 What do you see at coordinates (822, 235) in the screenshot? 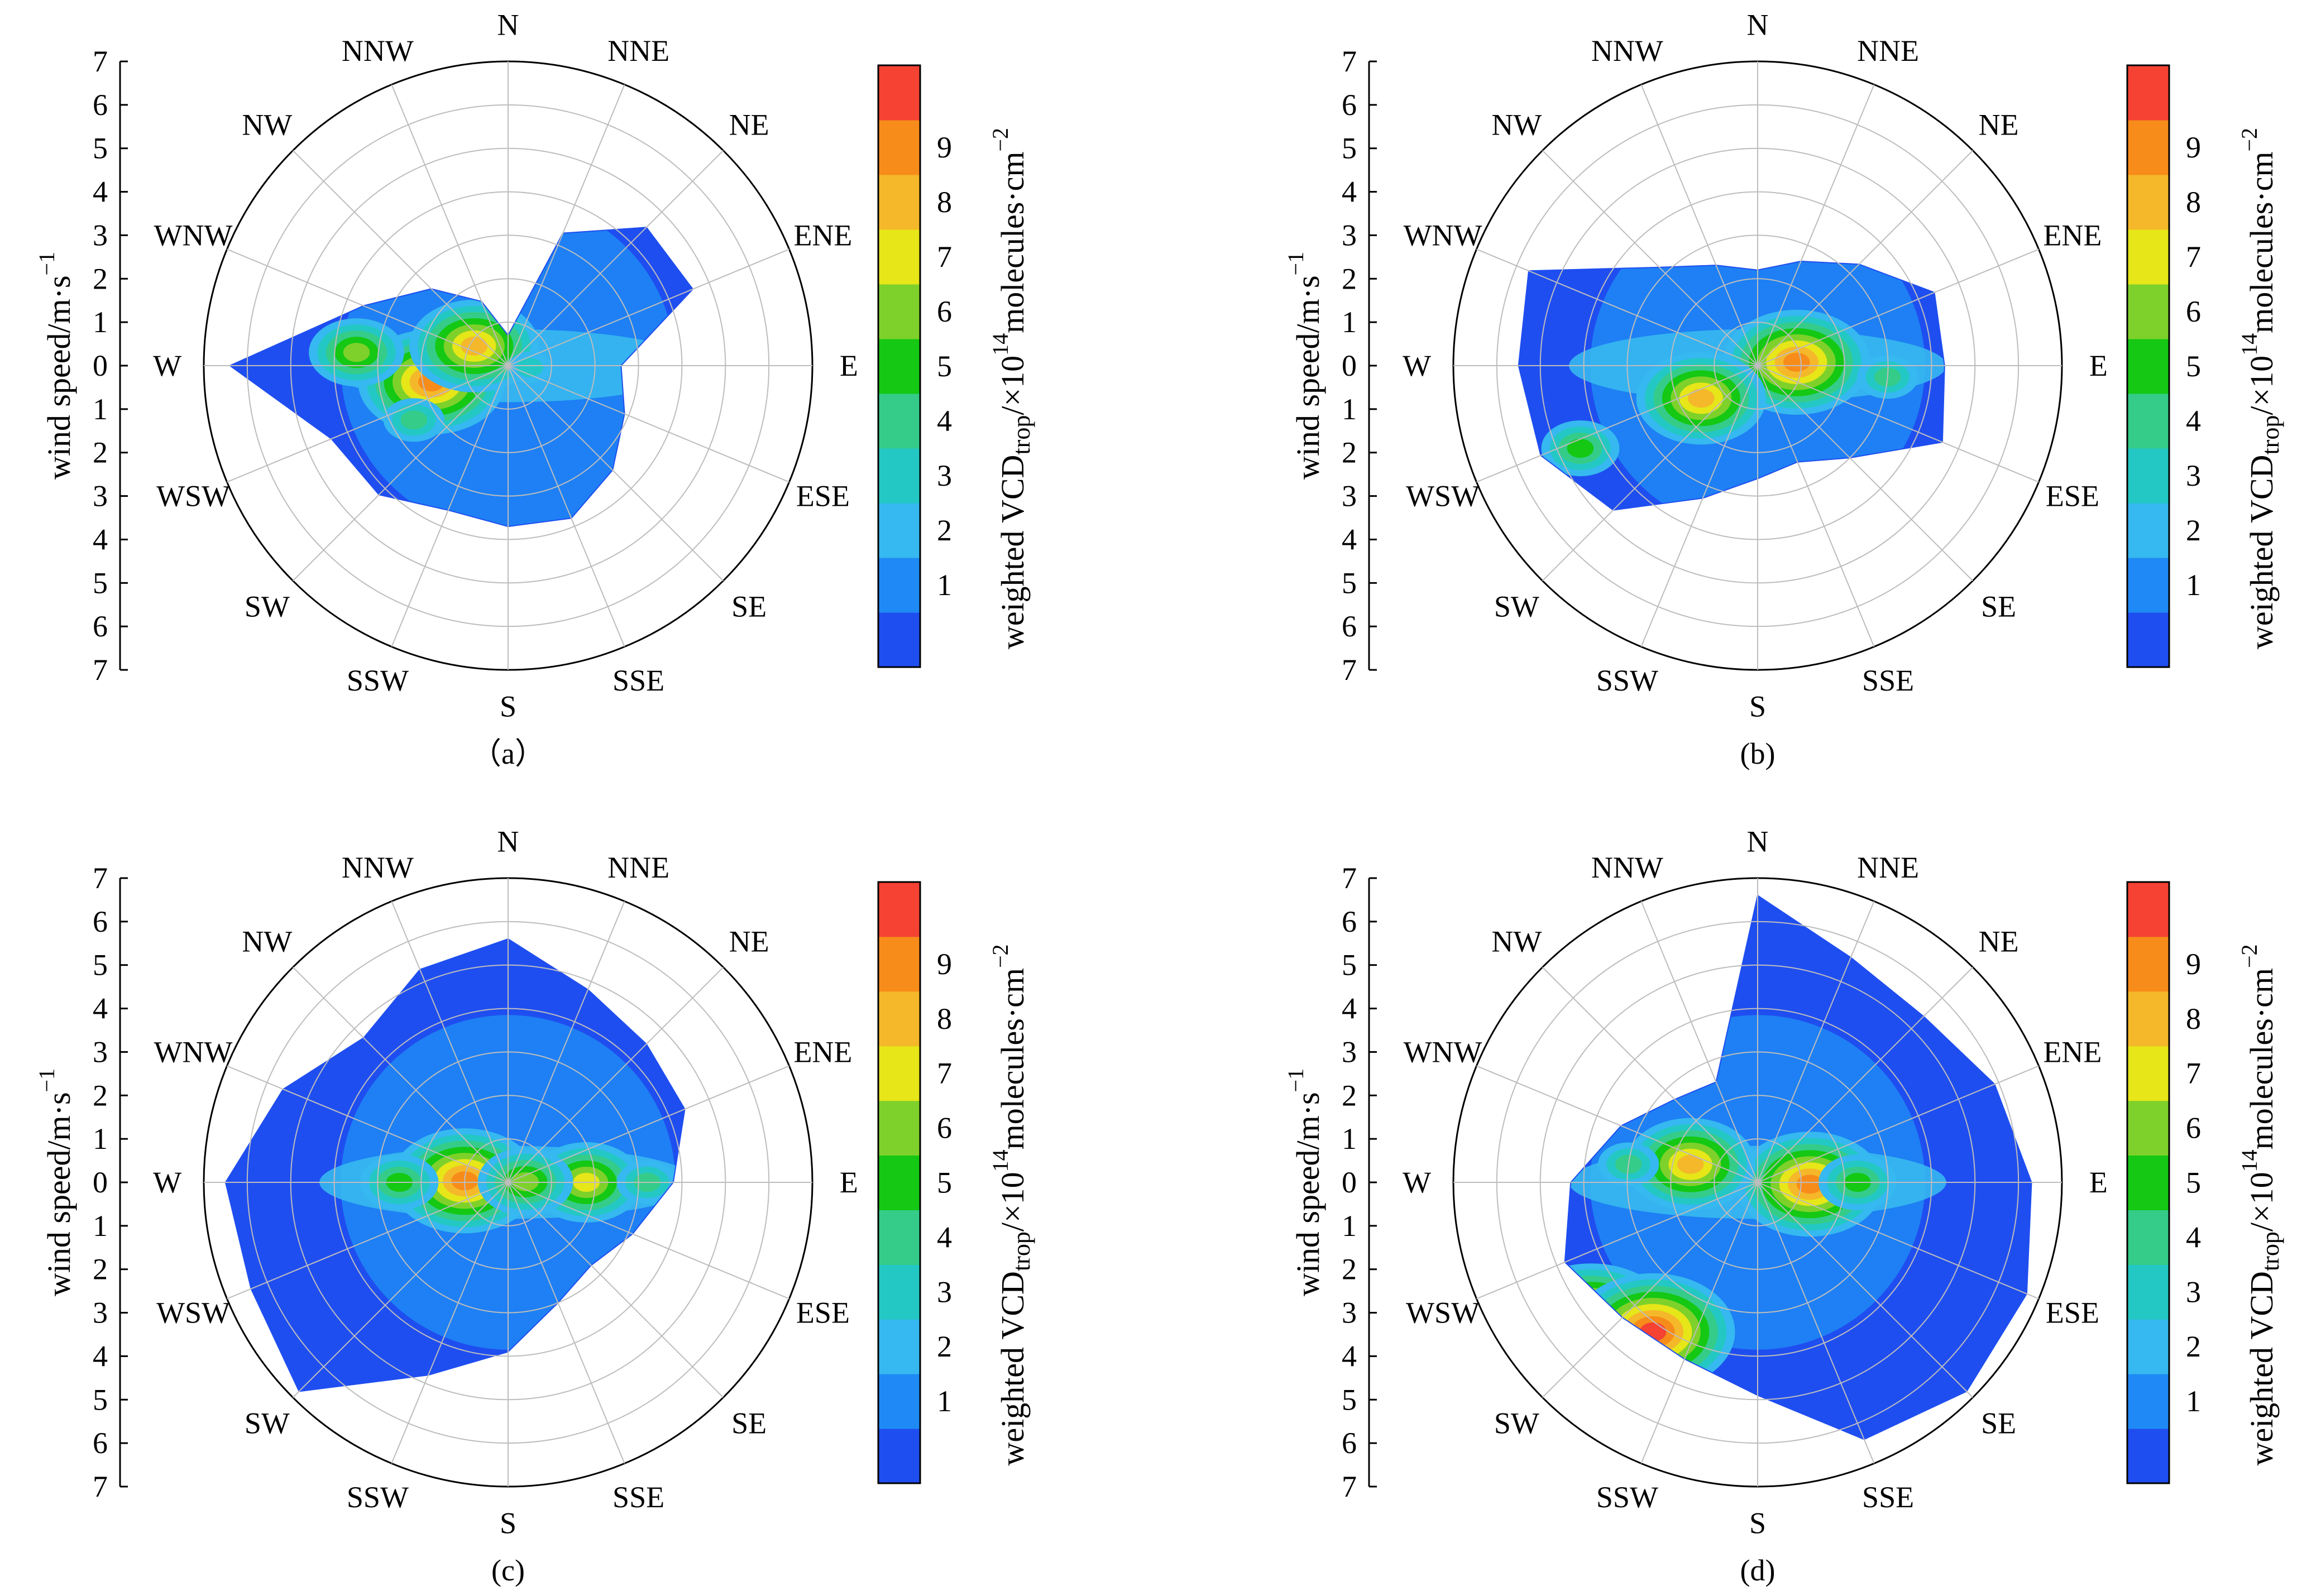
I see `direction-label-ene: ENE` at bounding box center [822, 235].